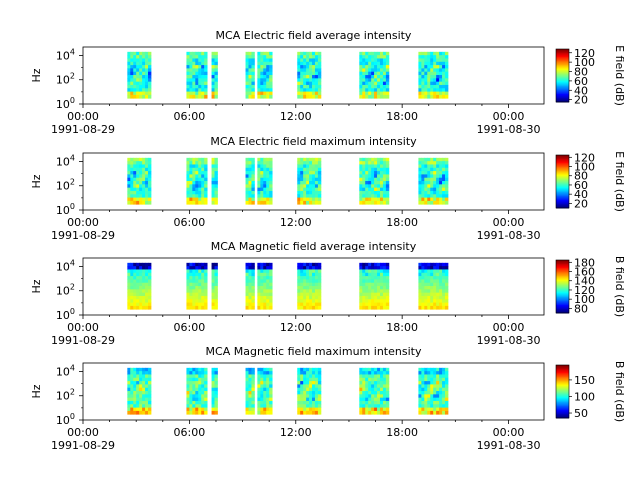 The width and height of the screenshot is (640, 480). What do you see at coordinates (83, 222) in the screenshot?
I see `x-tick-label: 00:00` at bounding box center [83, 222].